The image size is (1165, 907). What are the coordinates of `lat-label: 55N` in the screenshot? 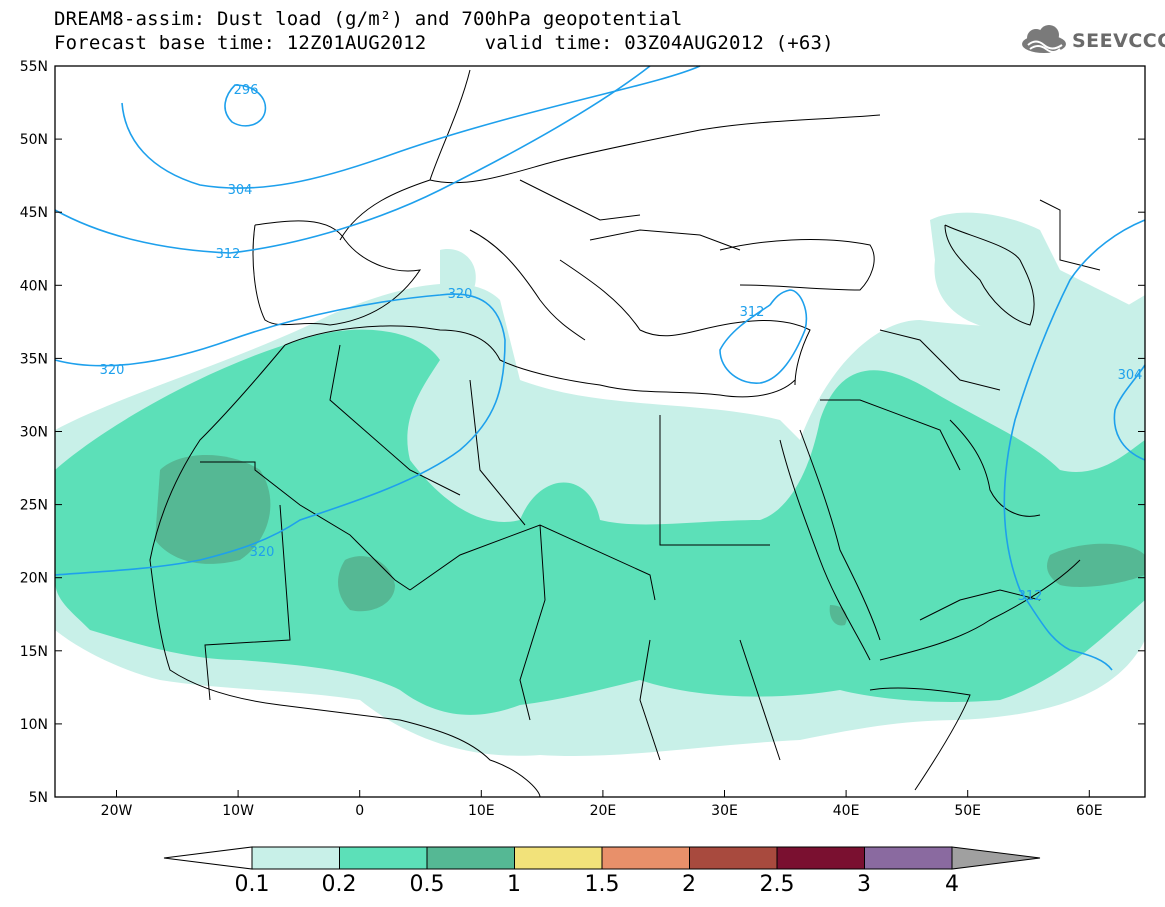 It's located at (34, 67).